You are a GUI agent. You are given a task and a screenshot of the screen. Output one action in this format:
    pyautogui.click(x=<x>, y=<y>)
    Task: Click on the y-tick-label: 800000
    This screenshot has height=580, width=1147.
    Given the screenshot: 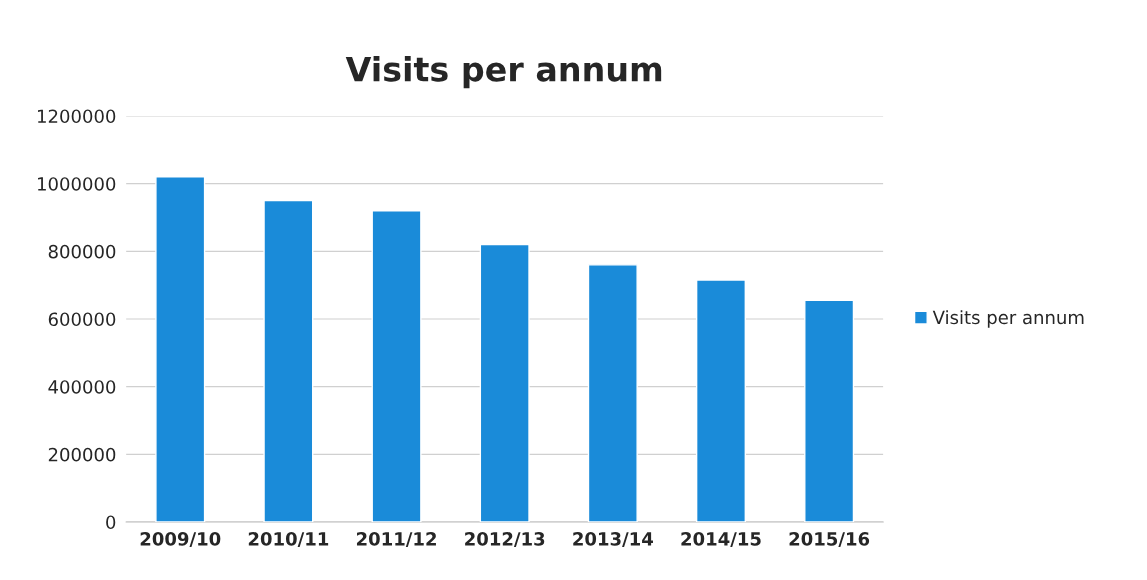 What is the action you would take?
    pyautogui.click(x=82, y=251)
    